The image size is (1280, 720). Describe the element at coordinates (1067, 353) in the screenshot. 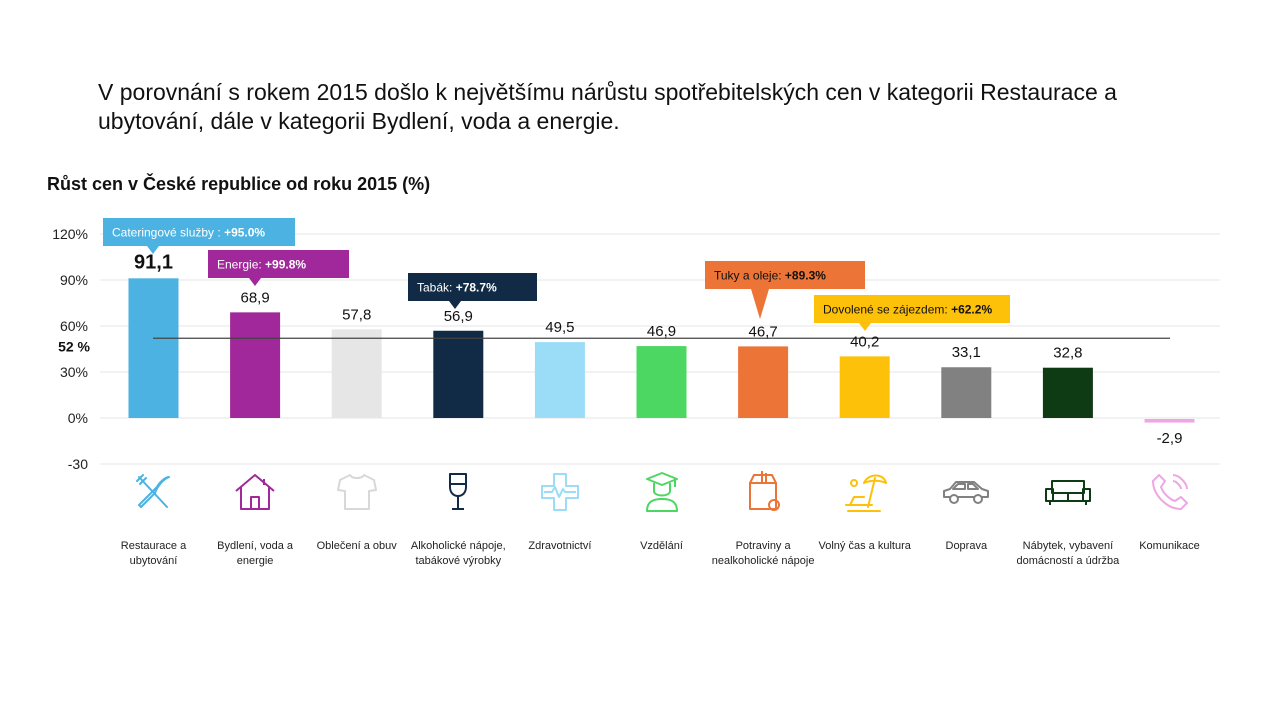

I see `data-label: 32,8` at that location.